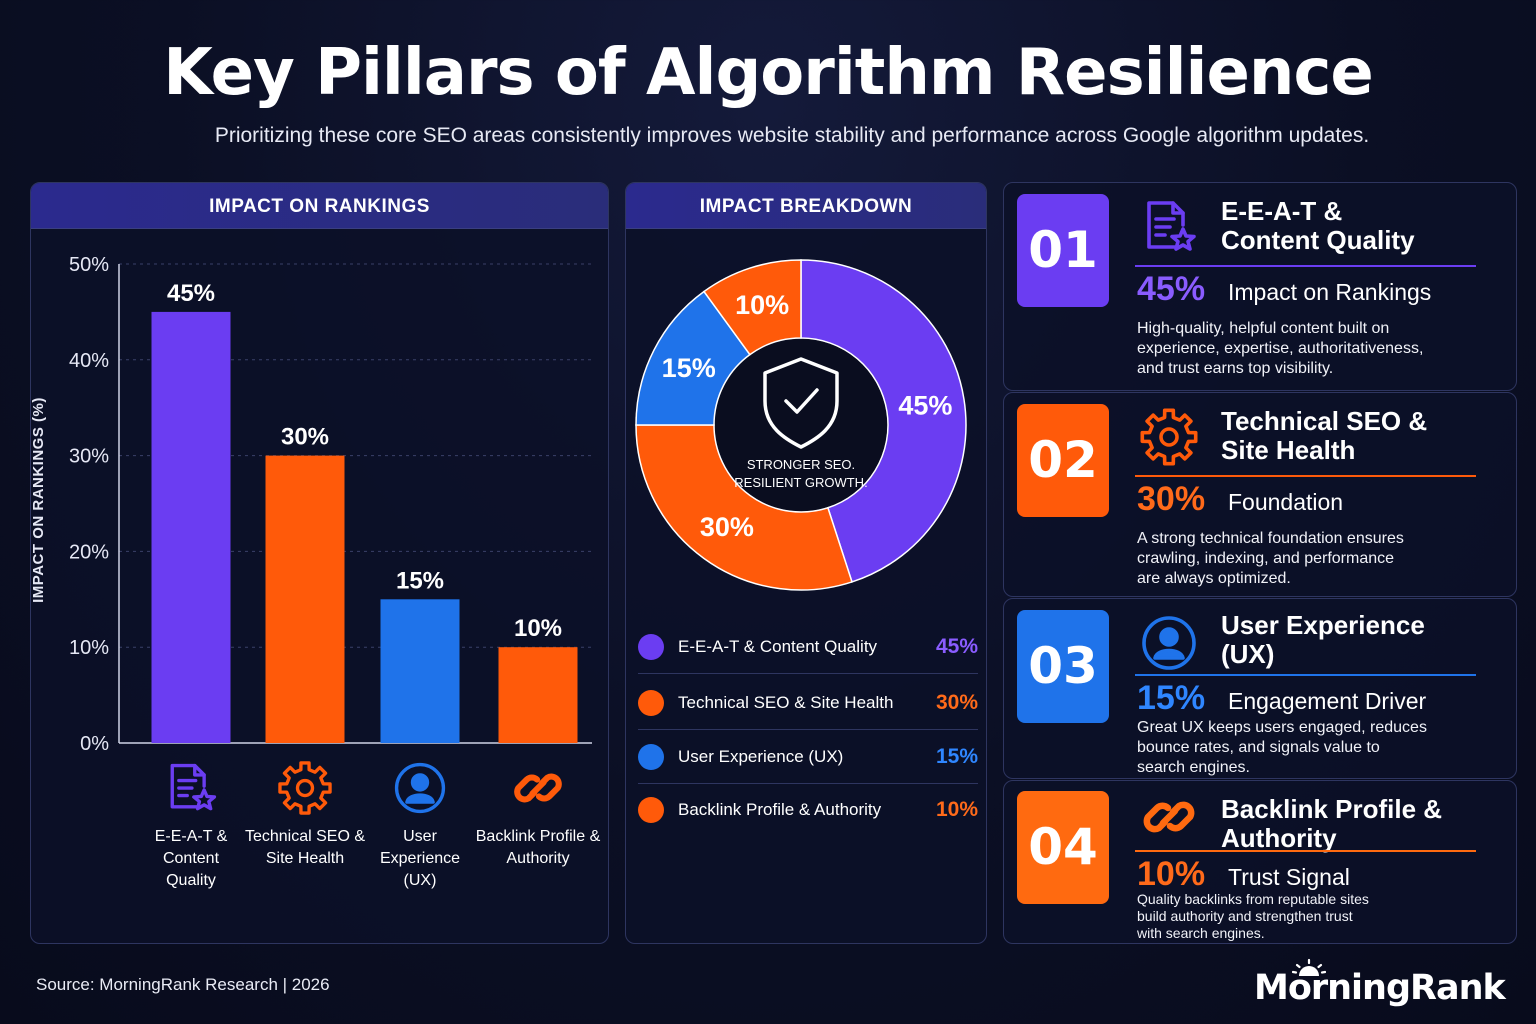 Image resolution: width=1536 pixels, height=1024 pixels. What do you see at coordinates (1270, 538) in the screenshot?
I see `description-line: A strong technical foundation ensures` at bounding box center [1270, 538].